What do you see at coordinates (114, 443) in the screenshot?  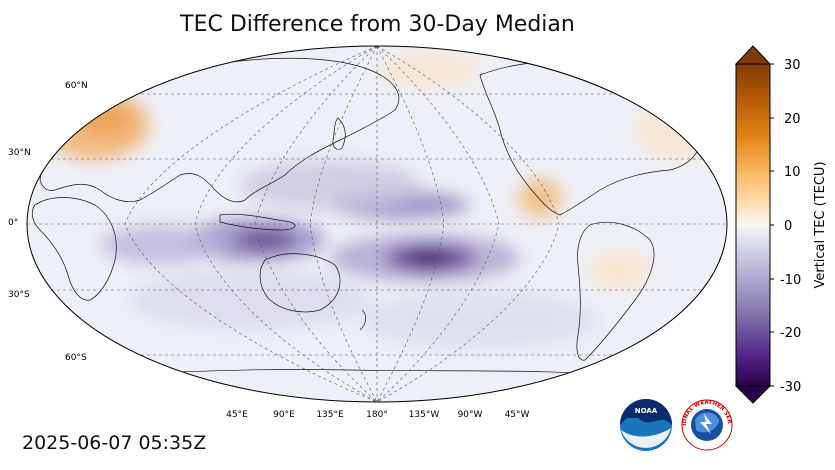 I see `timestamp: 2025-06-07 05:35Z` at bounding box center [114, 443].